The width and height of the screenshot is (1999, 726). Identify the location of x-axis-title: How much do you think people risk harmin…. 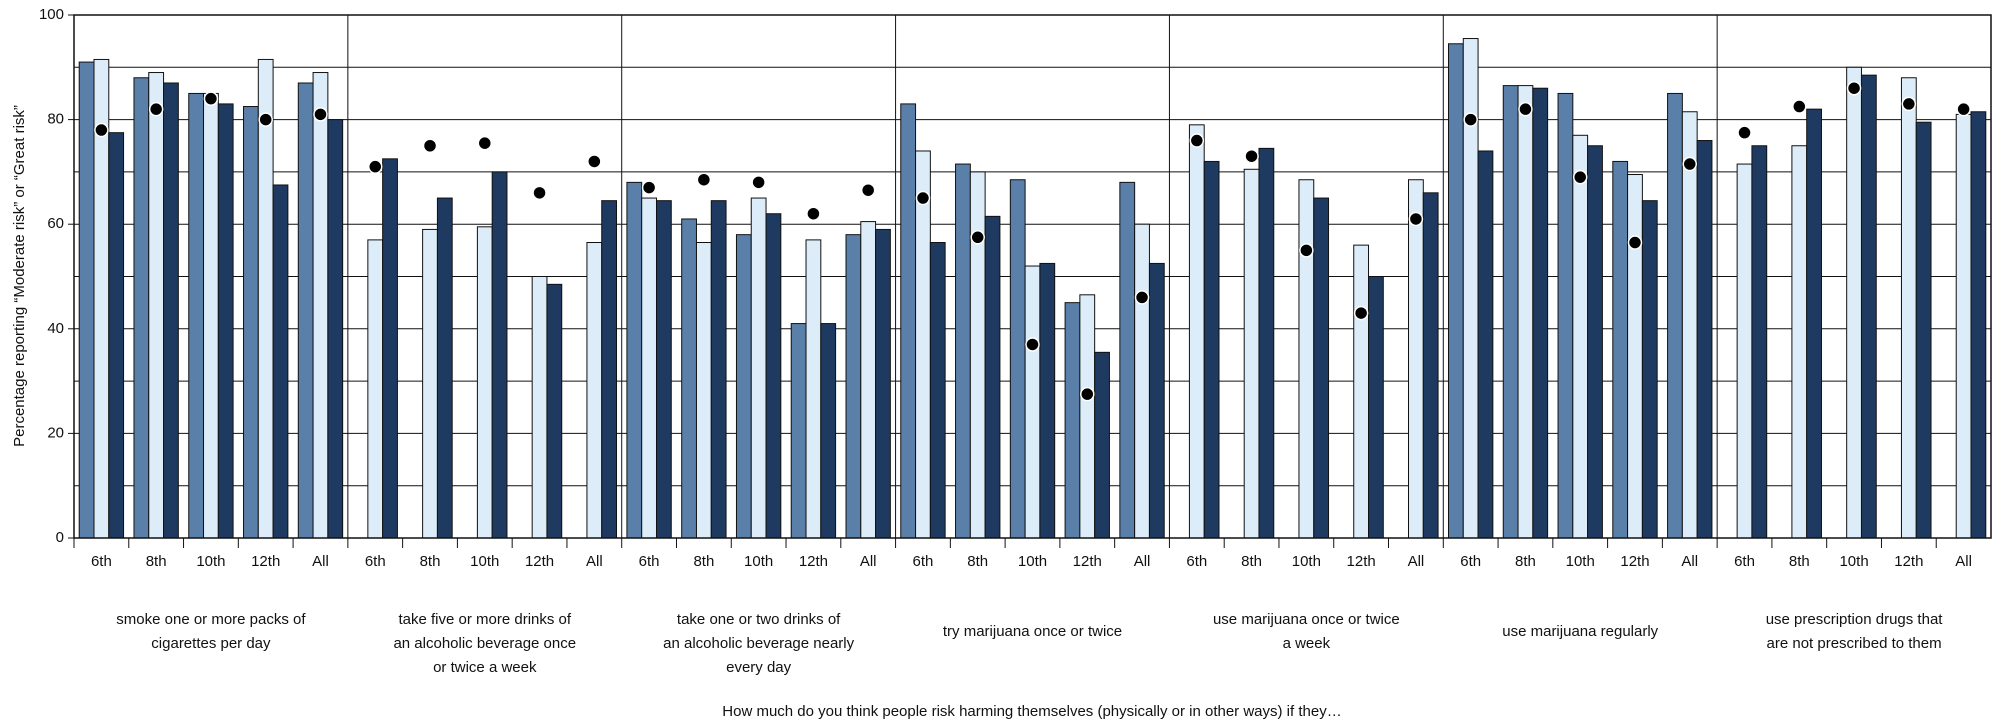
(1031, 711).